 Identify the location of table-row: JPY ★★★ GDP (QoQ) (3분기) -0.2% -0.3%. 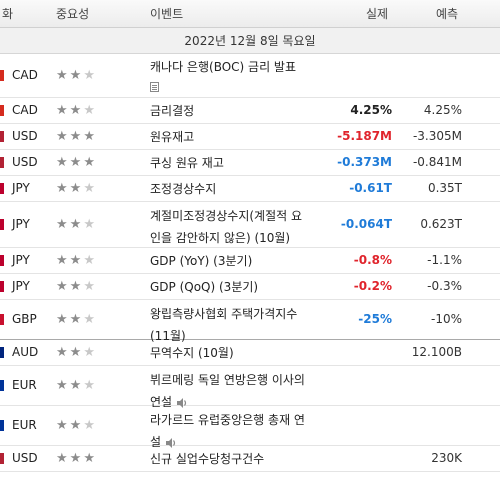
(250, 287).